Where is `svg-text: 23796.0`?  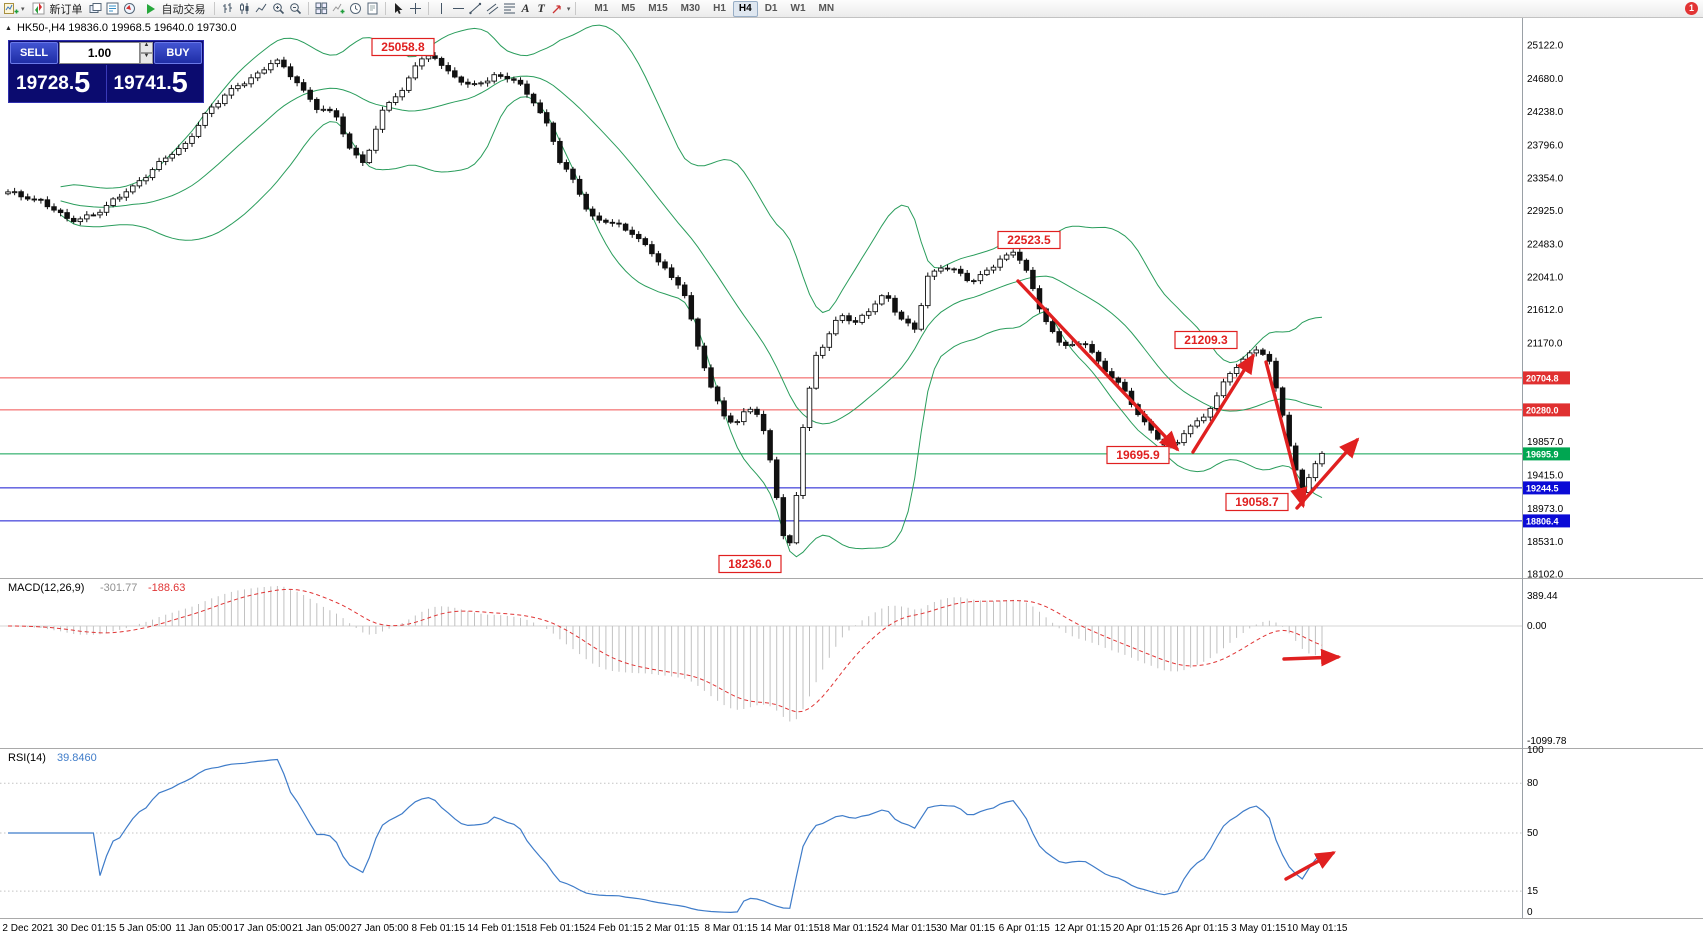
svg-text: 23796.0 is located at coordinates (1545, 145).